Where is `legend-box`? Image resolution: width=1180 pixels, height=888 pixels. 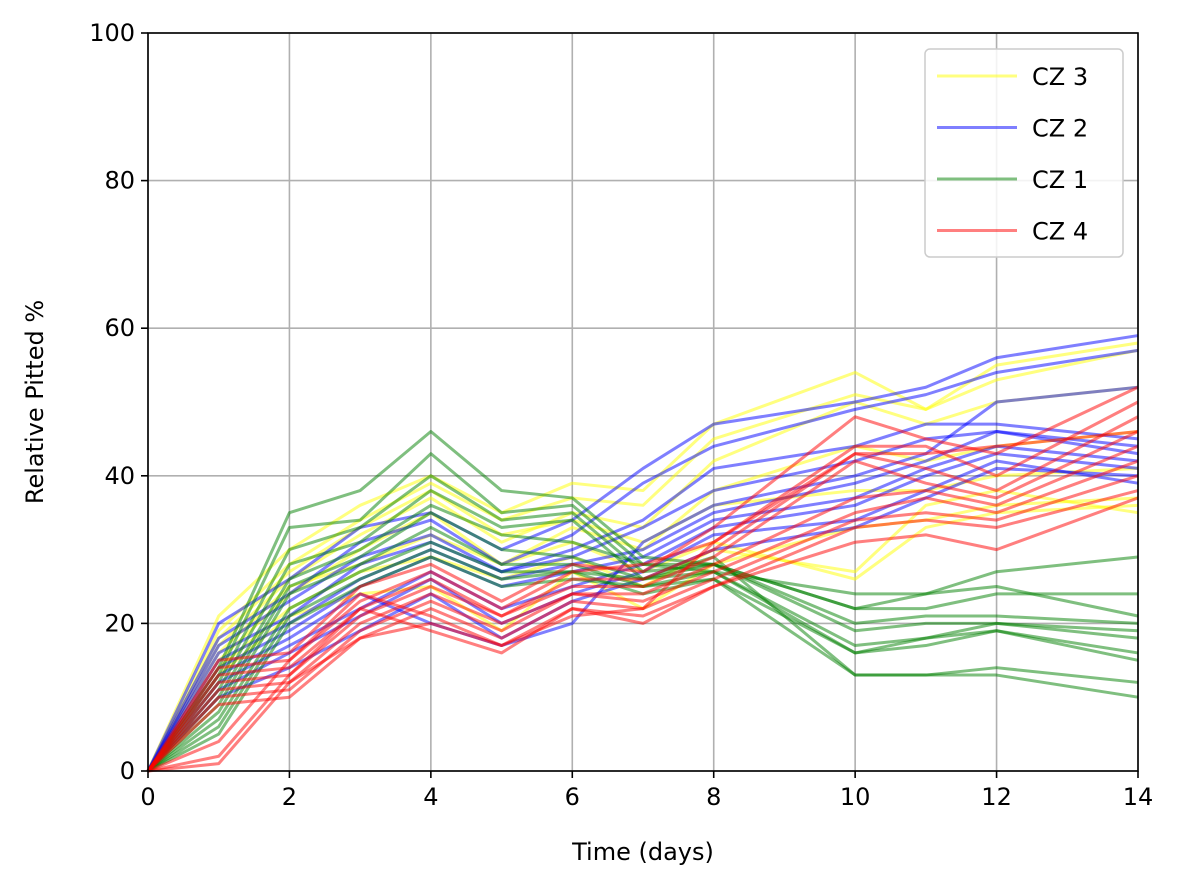
legend-box is located at coordinates (1024, 153).